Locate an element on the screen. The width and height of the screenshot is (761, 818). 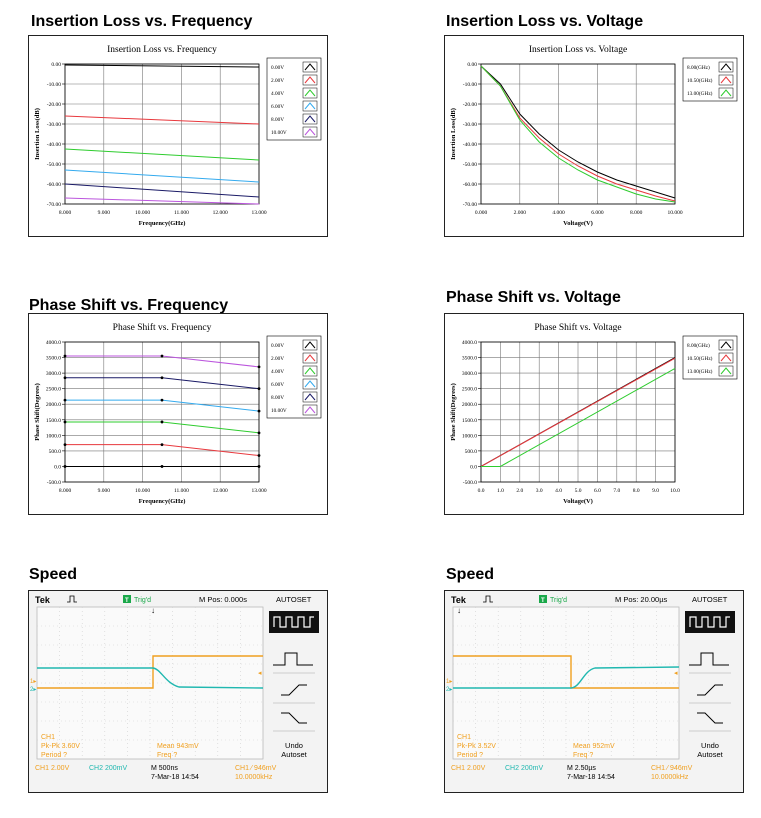
trigger-freq: 10.0000kHz is located at coordinates (254, 777).